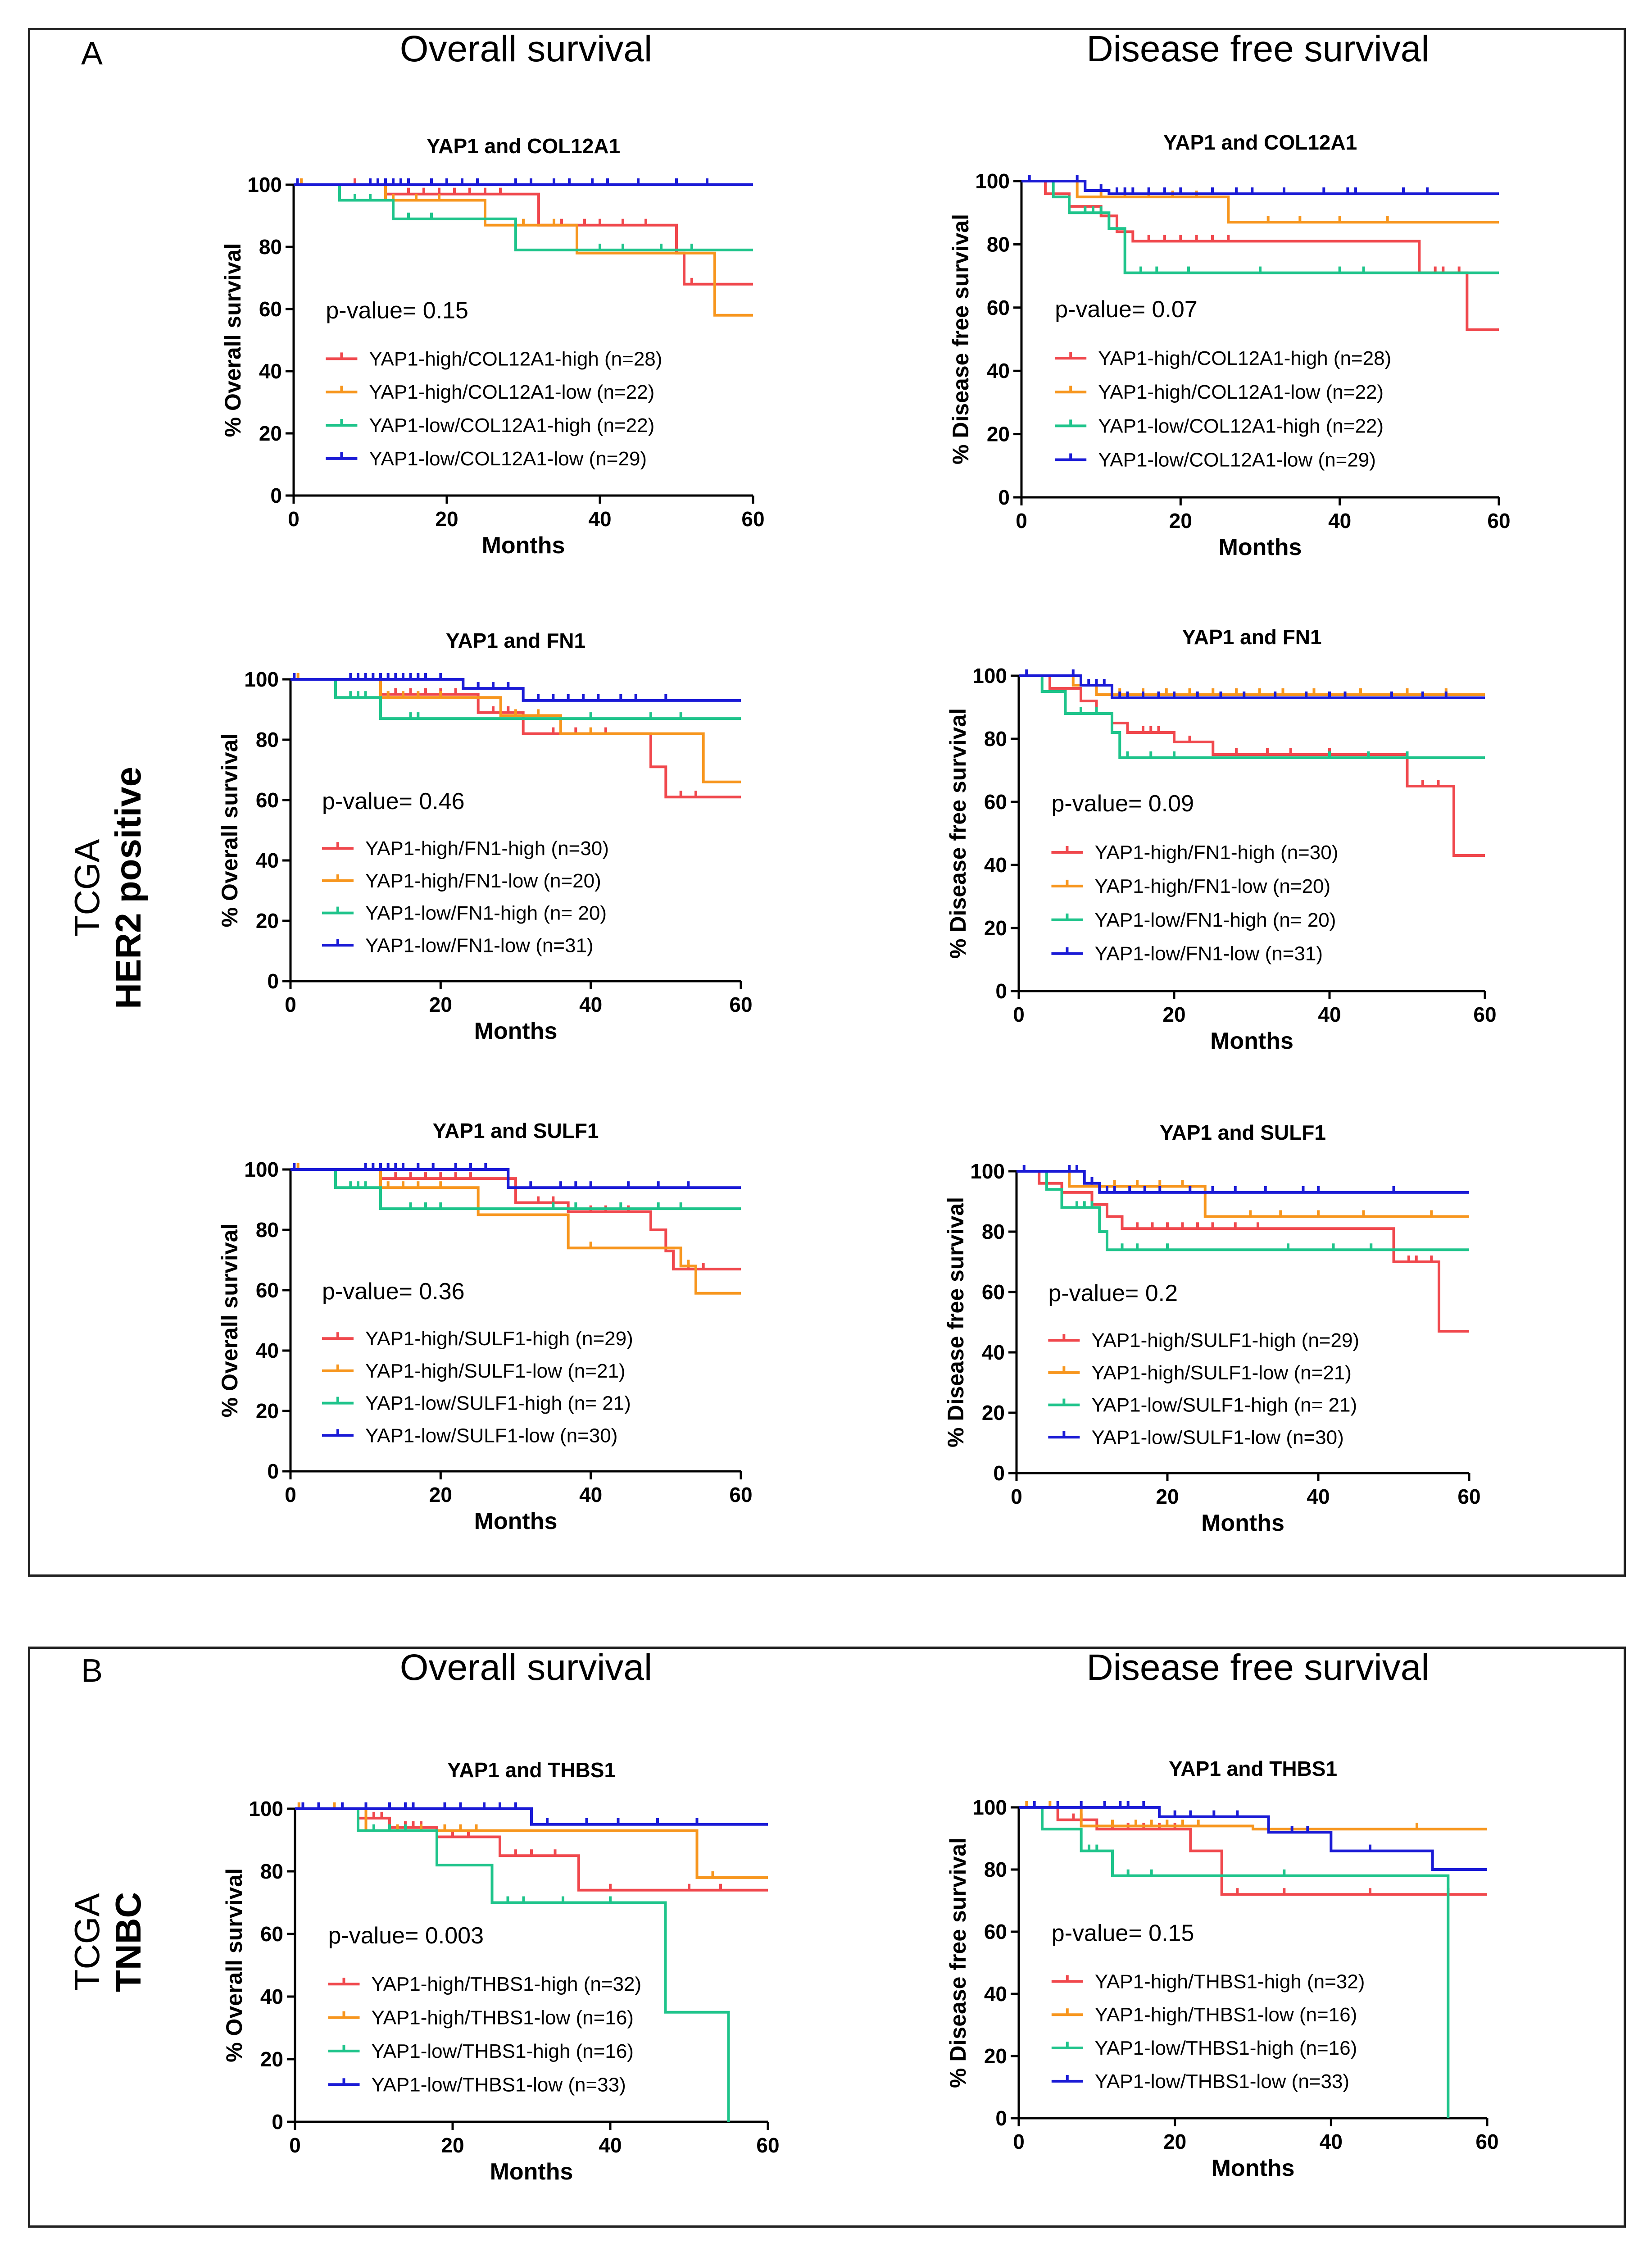 The image size is (1652, 2252). What do you see at coordinates (498, 1403) in the screenshot?
I see `legend-label: YAP1-low/SULF1-high (n= 21)` at bounding box center [498, 1403].